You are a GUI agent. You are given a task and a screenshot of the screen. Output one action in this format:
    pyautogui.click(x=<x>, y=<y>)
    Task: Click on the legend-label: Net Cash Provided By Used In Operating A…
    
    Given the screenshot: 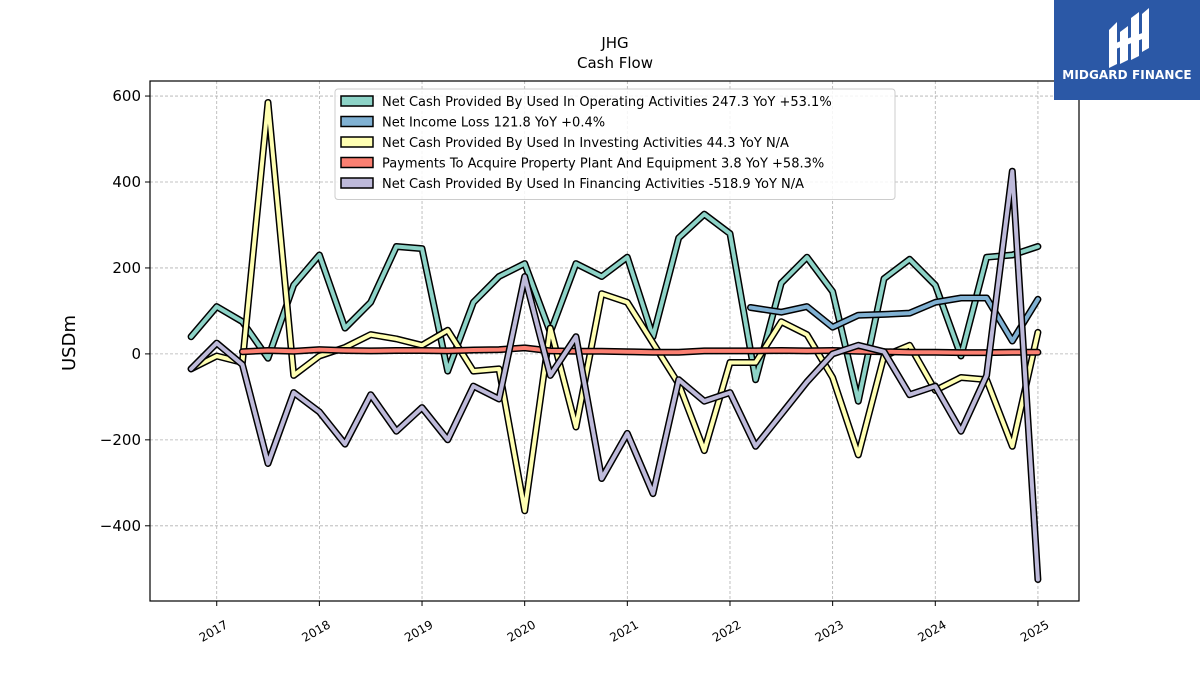 What is the action you would take?
    pyautogui.click(x=607, y=102)
    